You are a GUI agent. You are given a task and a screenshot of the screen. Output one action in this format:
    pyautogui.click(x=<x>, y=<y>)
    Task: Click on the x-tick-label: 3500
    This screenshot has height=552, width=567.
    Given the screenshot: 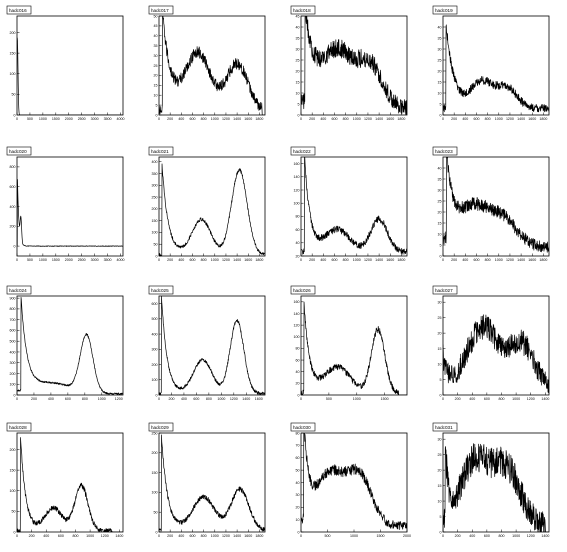 What is the action you would take?
    pyautogui.click(x=108, y=119)
    